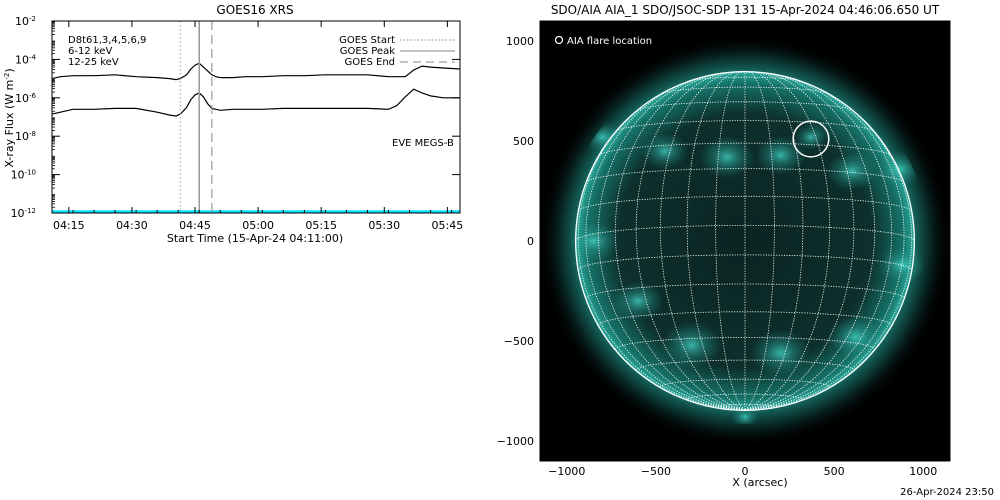 The height and width of the screenshot is (500, 1000). Describe the element at coordinates (107, 40) in the screenshot. I see `detector-label: D8t61,3,4,5,6,9` at that location.